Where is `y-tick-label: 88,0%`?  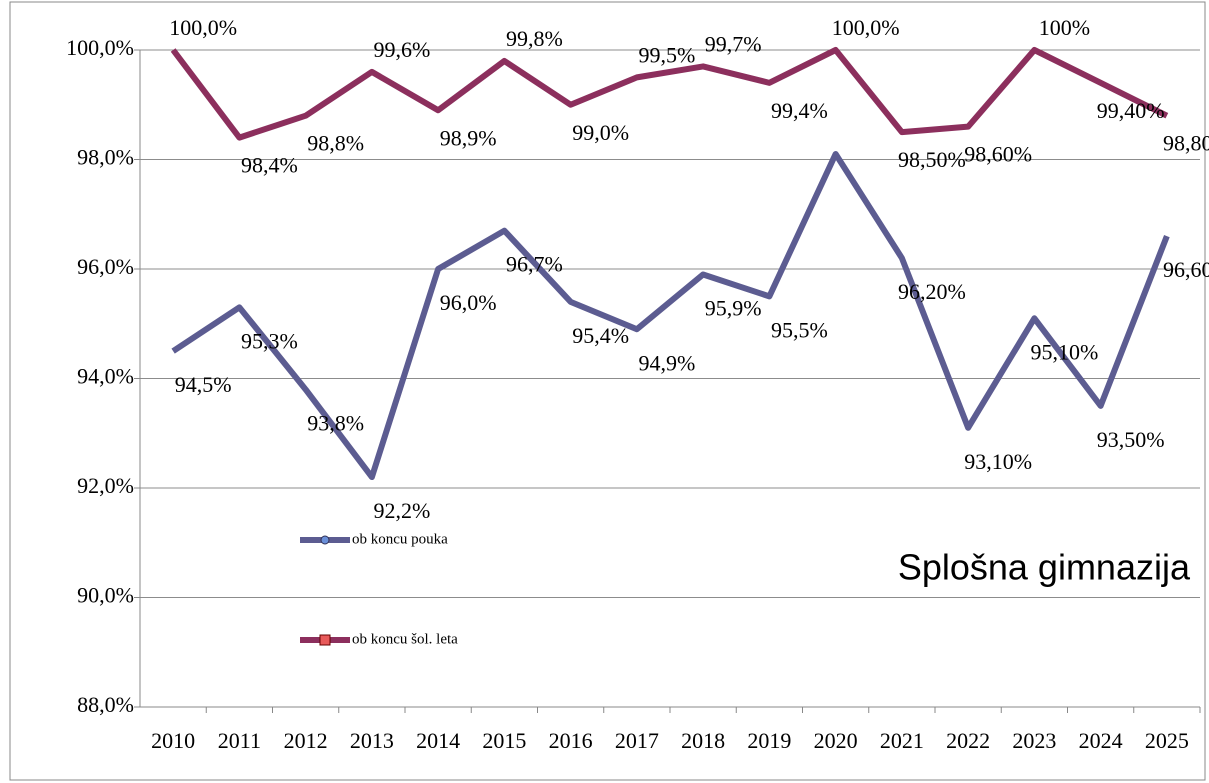 y-tick-label: 88,0% is located at coordinates (105, 704).